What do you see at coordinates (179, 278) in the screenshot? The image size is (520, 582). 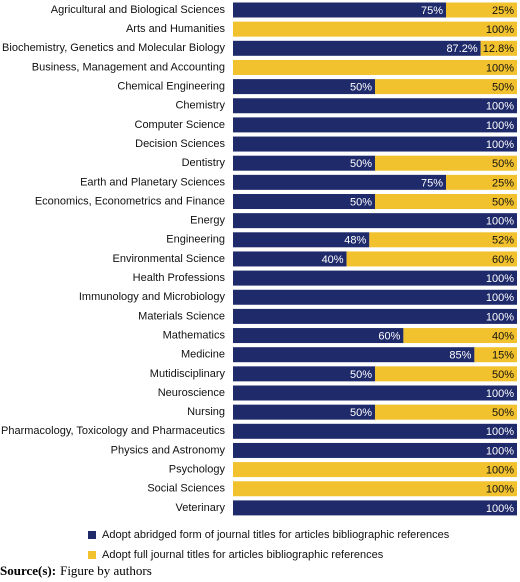 I see `category-label: Health Professions` at bounding box center [179, 278].